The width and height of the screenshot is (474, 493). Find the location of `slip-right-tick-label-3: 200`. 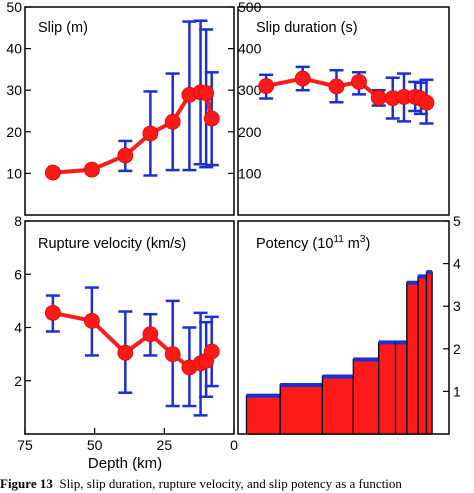

slip-right-tick-label-3: 200 is located at coordinates (250, 132).